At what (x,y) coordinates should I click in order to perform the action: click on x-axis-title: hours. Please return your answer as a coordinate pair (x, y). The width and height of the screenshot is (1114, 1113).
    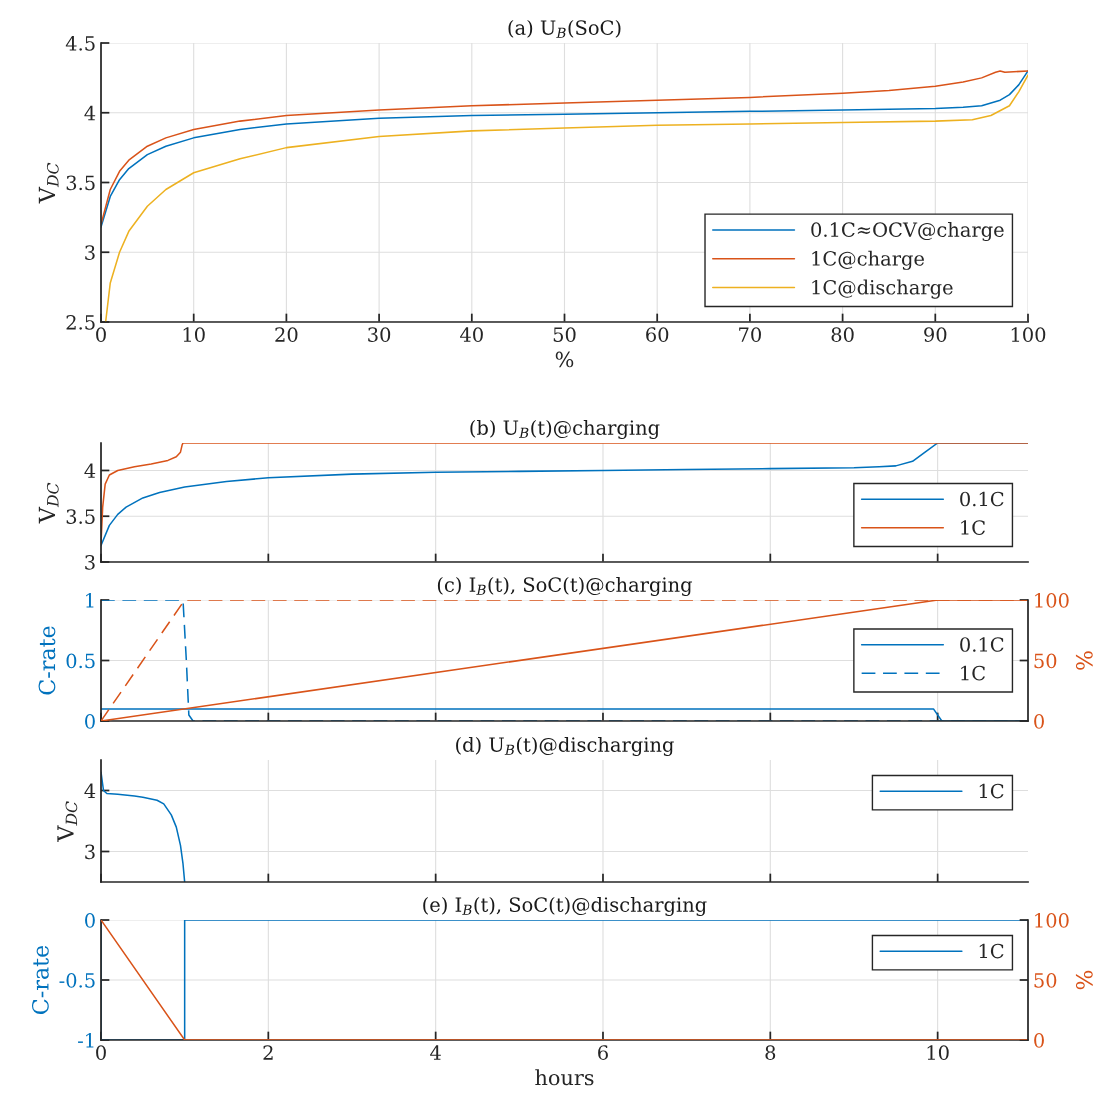
    Looking at the image, I should click on (564, 1077).